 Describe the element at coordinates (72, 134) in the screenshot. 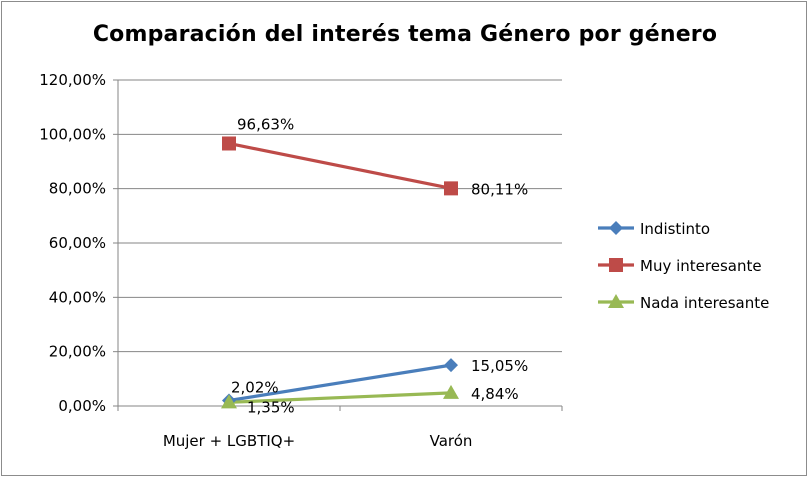

I see `y-tick-label: 100,00%` at that location.